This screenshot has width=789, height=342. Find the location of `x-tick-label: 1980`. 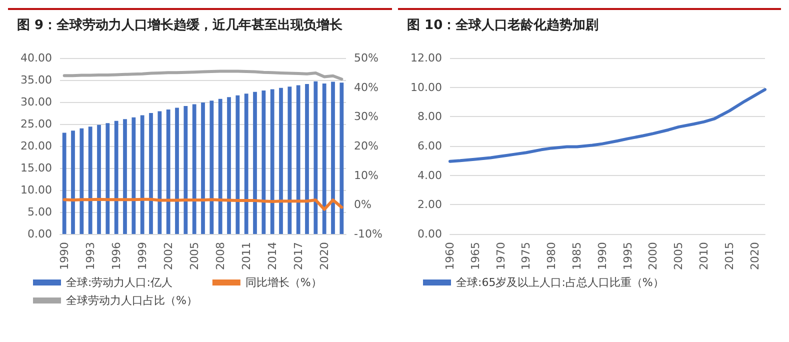

x-tick-label: 1980 is located at coordinates (551, 256).